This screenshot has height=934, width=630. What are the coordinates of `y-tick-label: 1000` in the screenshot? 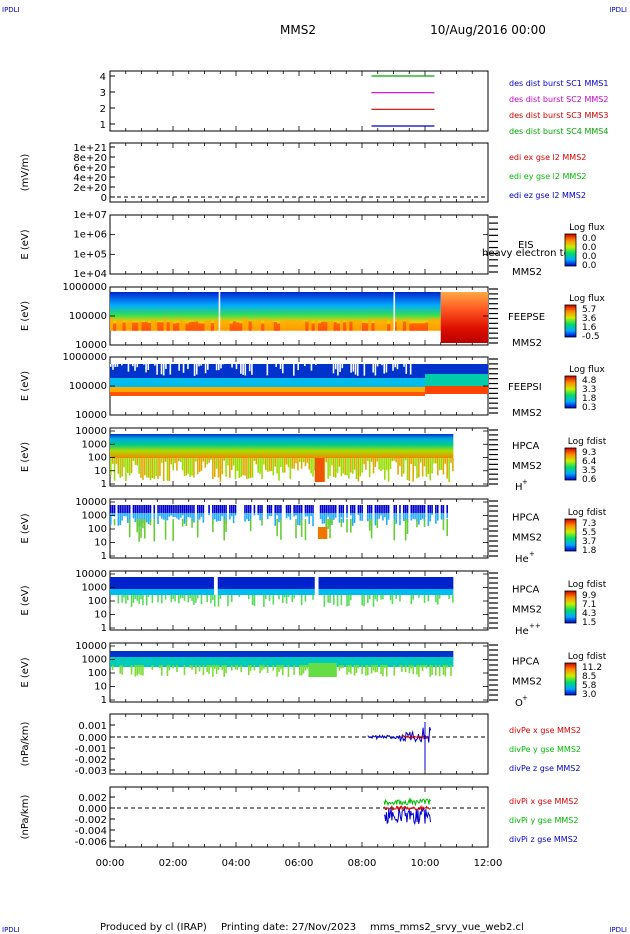 It's located at (94, 660).